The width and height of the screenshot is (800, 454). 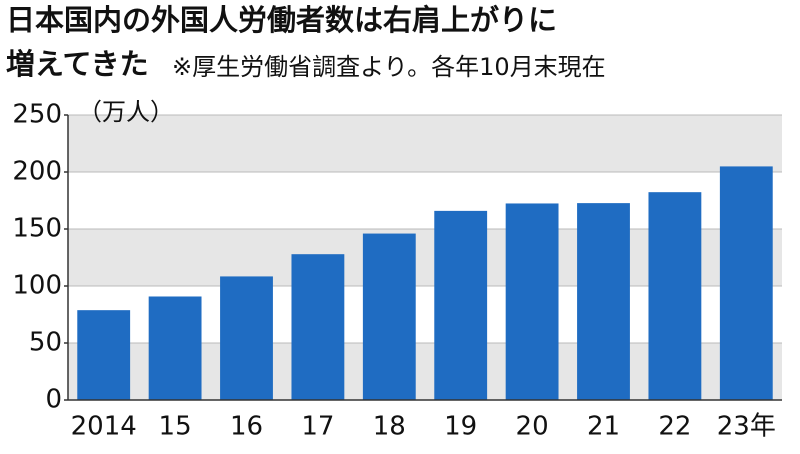 What do you see at coordinates (37, 286) in the screenshot?
I see `y-tick-label: 100` at bounding box center [37, 286].